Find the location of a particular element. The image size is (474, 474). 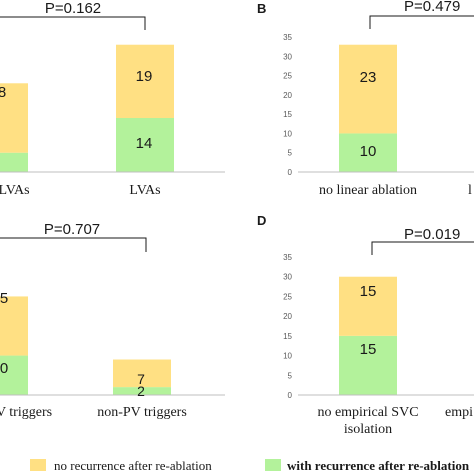

data-label-a-right-with: 14 is located at coordinates (144, 143).